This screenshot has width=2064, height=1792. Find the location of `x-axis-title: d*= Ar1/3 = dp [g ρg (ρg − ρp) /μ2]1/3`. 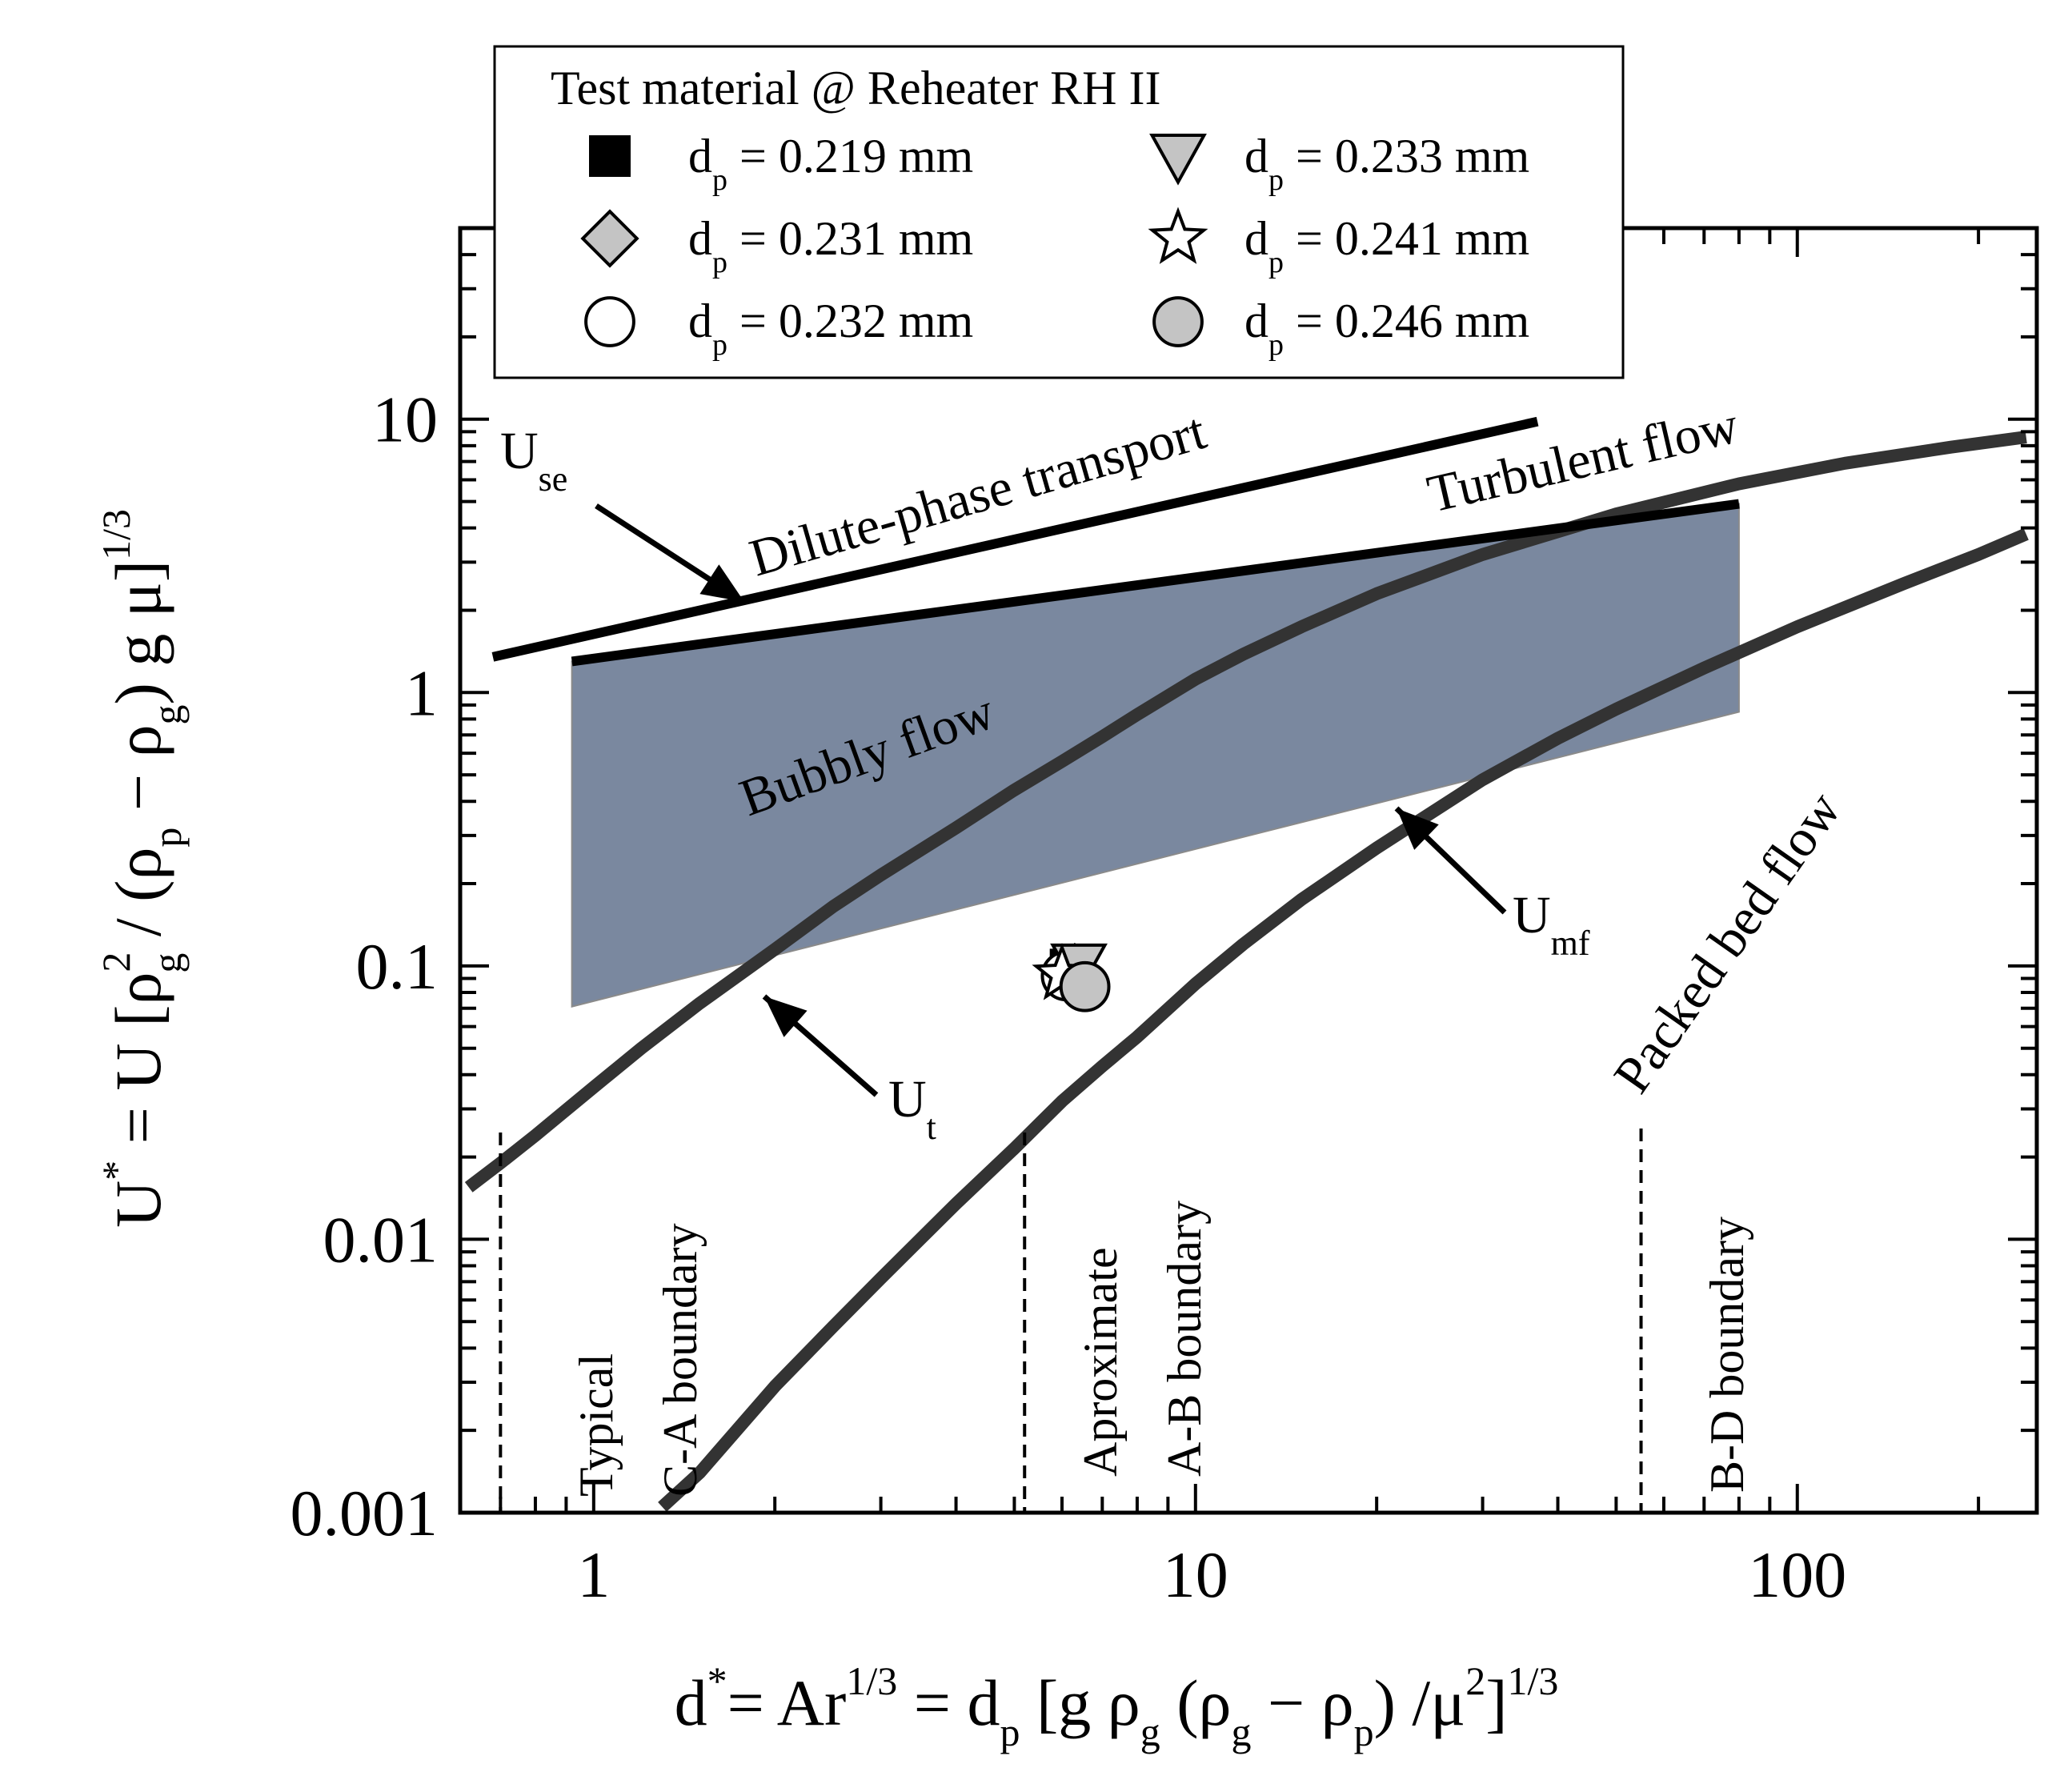

x-axis-title: d*= Ar1/3 = dp [g ρg (ρg − ρp) /μ2]1/3 is located at coordinates (1117, 1706).